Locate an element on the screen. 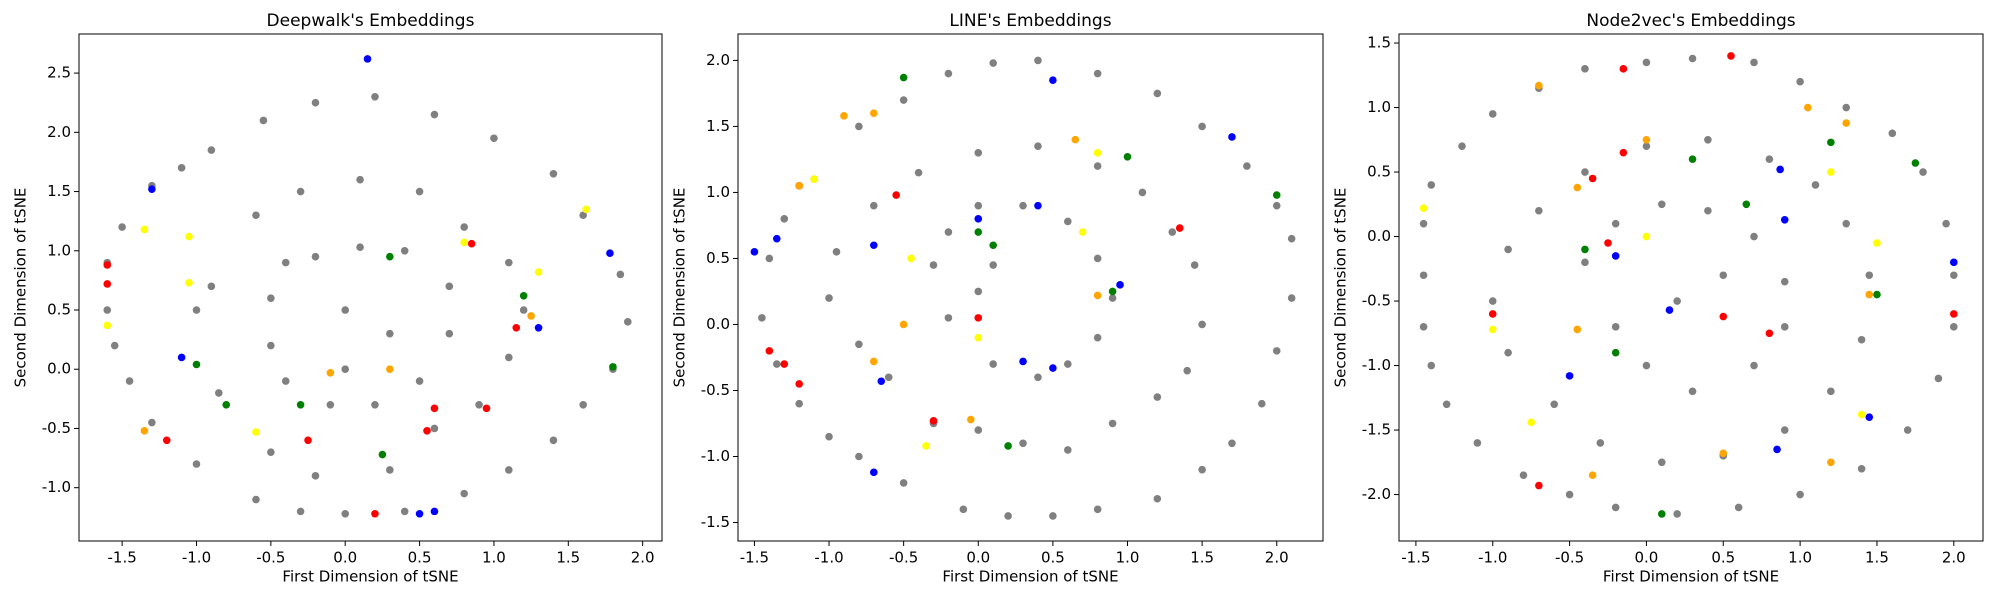 This screenshot has height=600, width=2000. y-tick-label: 2.0 is located at coordinates (59, 132).